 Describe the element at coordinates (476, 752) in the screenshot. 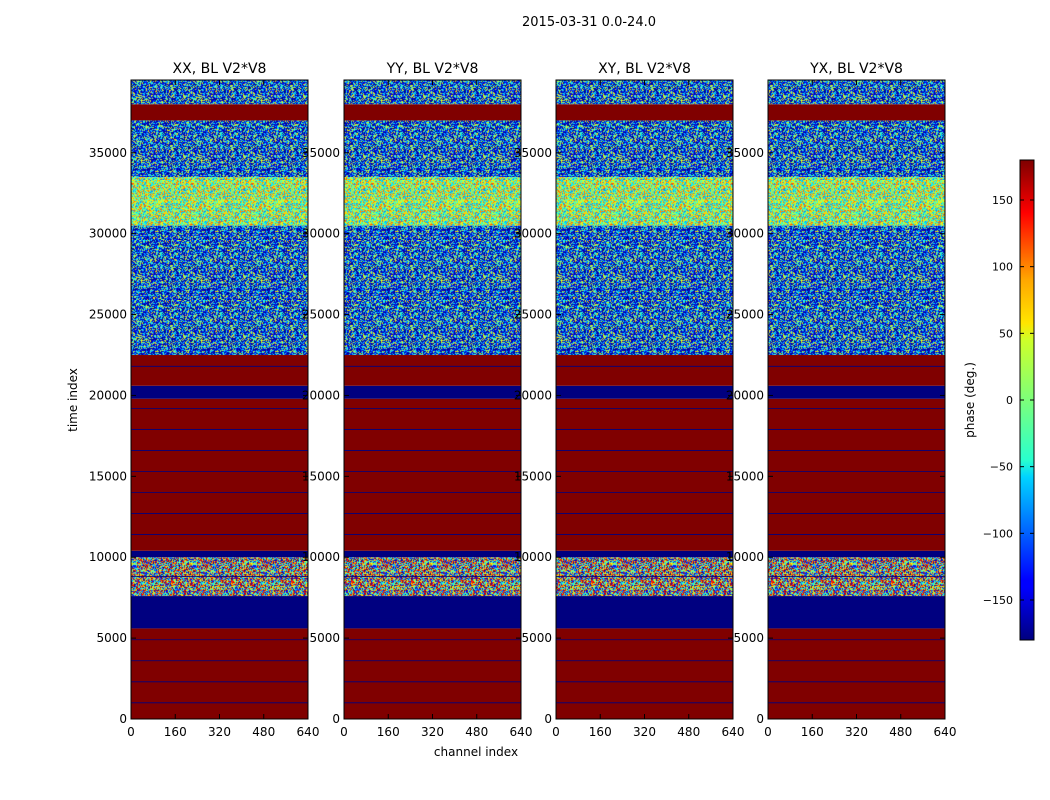

I see `x-axis-label: channel index` at that location.